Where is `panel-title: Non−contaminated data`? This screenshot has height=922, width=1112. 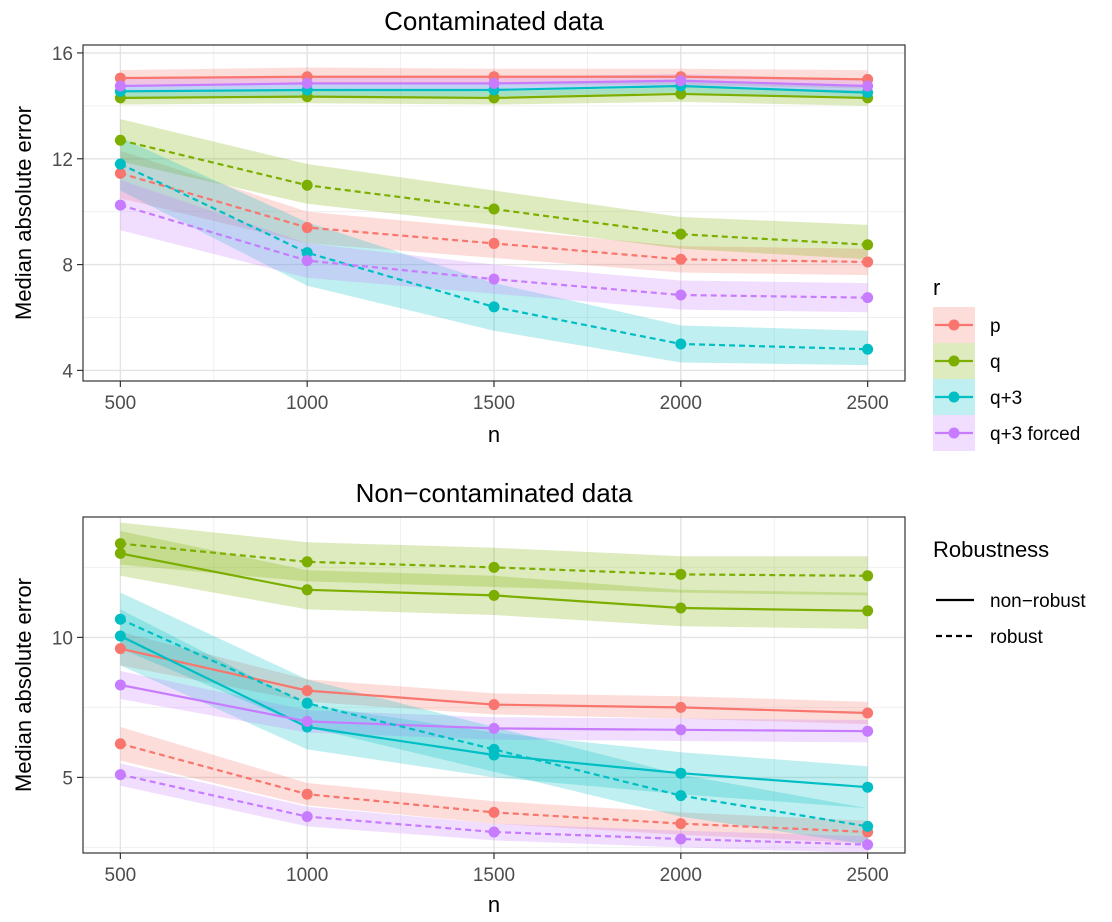 panel-title: Non−contaminated data is located at coordinates (494, 493).